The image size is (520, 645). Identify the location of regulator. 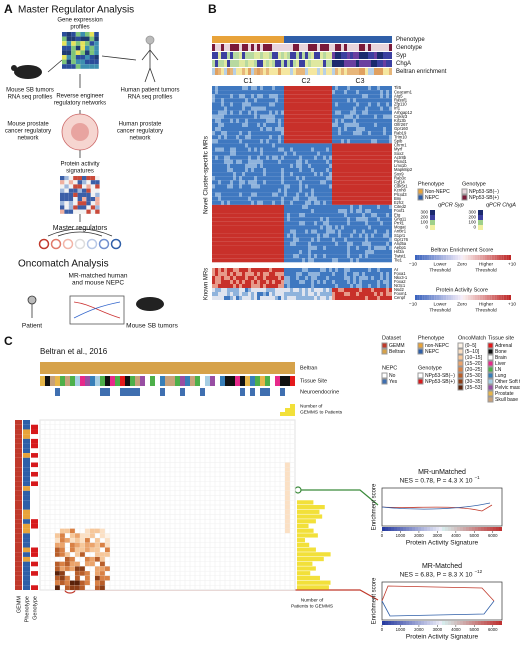
(44, 244).